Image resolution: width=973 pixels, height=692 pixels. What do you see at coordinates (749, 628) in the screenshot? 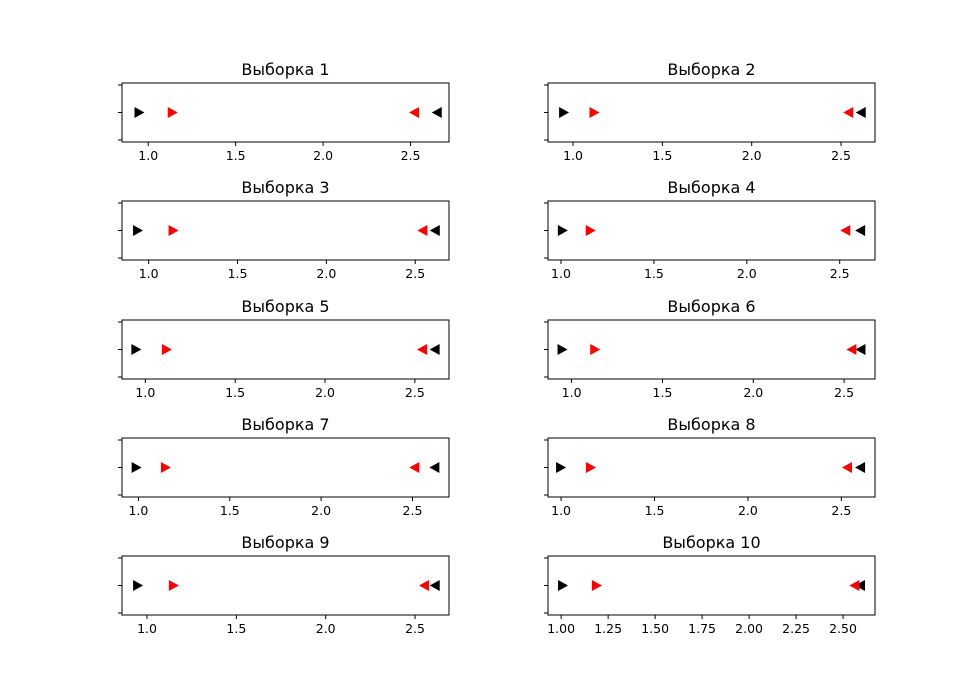
I see `x-tick-label: 2.00` at bounding box center [749, 628].